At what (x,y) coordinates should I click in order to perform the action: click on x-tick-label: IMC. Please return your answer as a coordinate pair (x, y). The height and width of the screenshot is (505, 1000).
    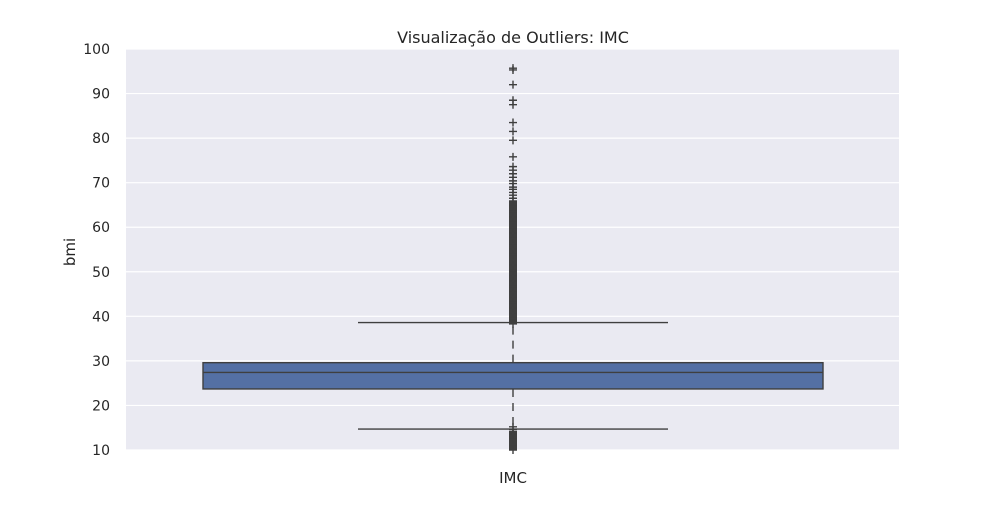
    Looking at the image, I should click on (513, 478).